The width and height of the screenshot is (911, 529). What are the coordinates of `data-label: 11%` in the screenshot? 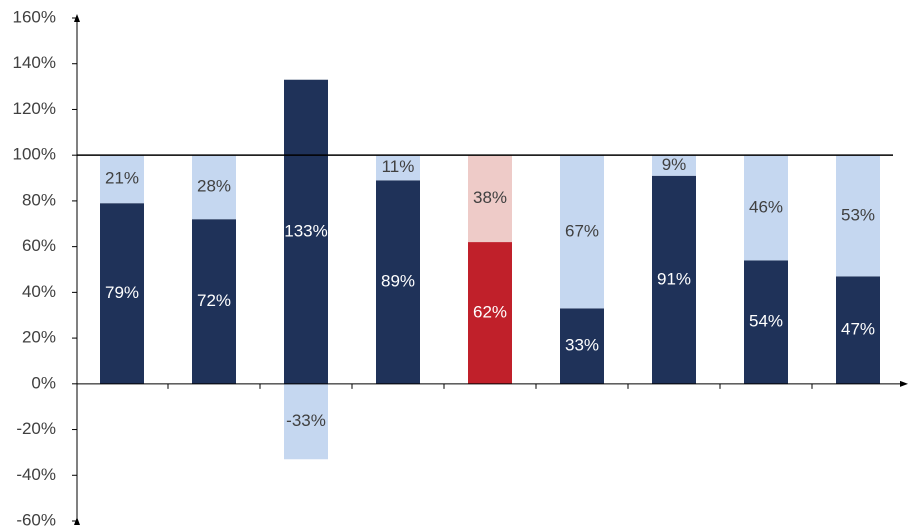 It's located at (398, 166).